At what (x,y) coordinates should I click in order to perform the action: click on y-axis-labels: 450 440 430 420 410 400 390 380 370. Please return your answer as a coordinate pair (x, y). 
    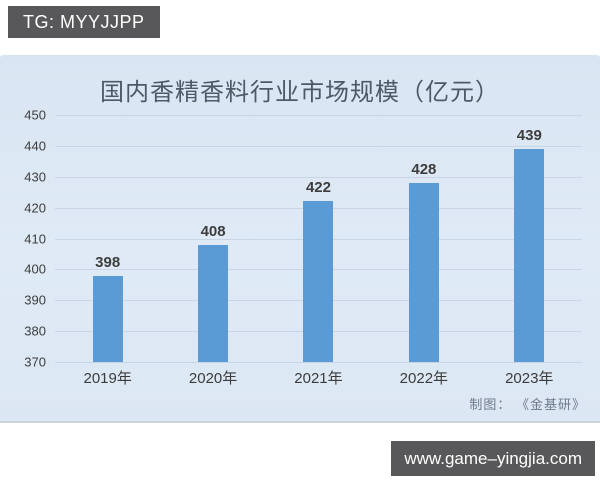
    Looking at the image, I should click on (23, 239).